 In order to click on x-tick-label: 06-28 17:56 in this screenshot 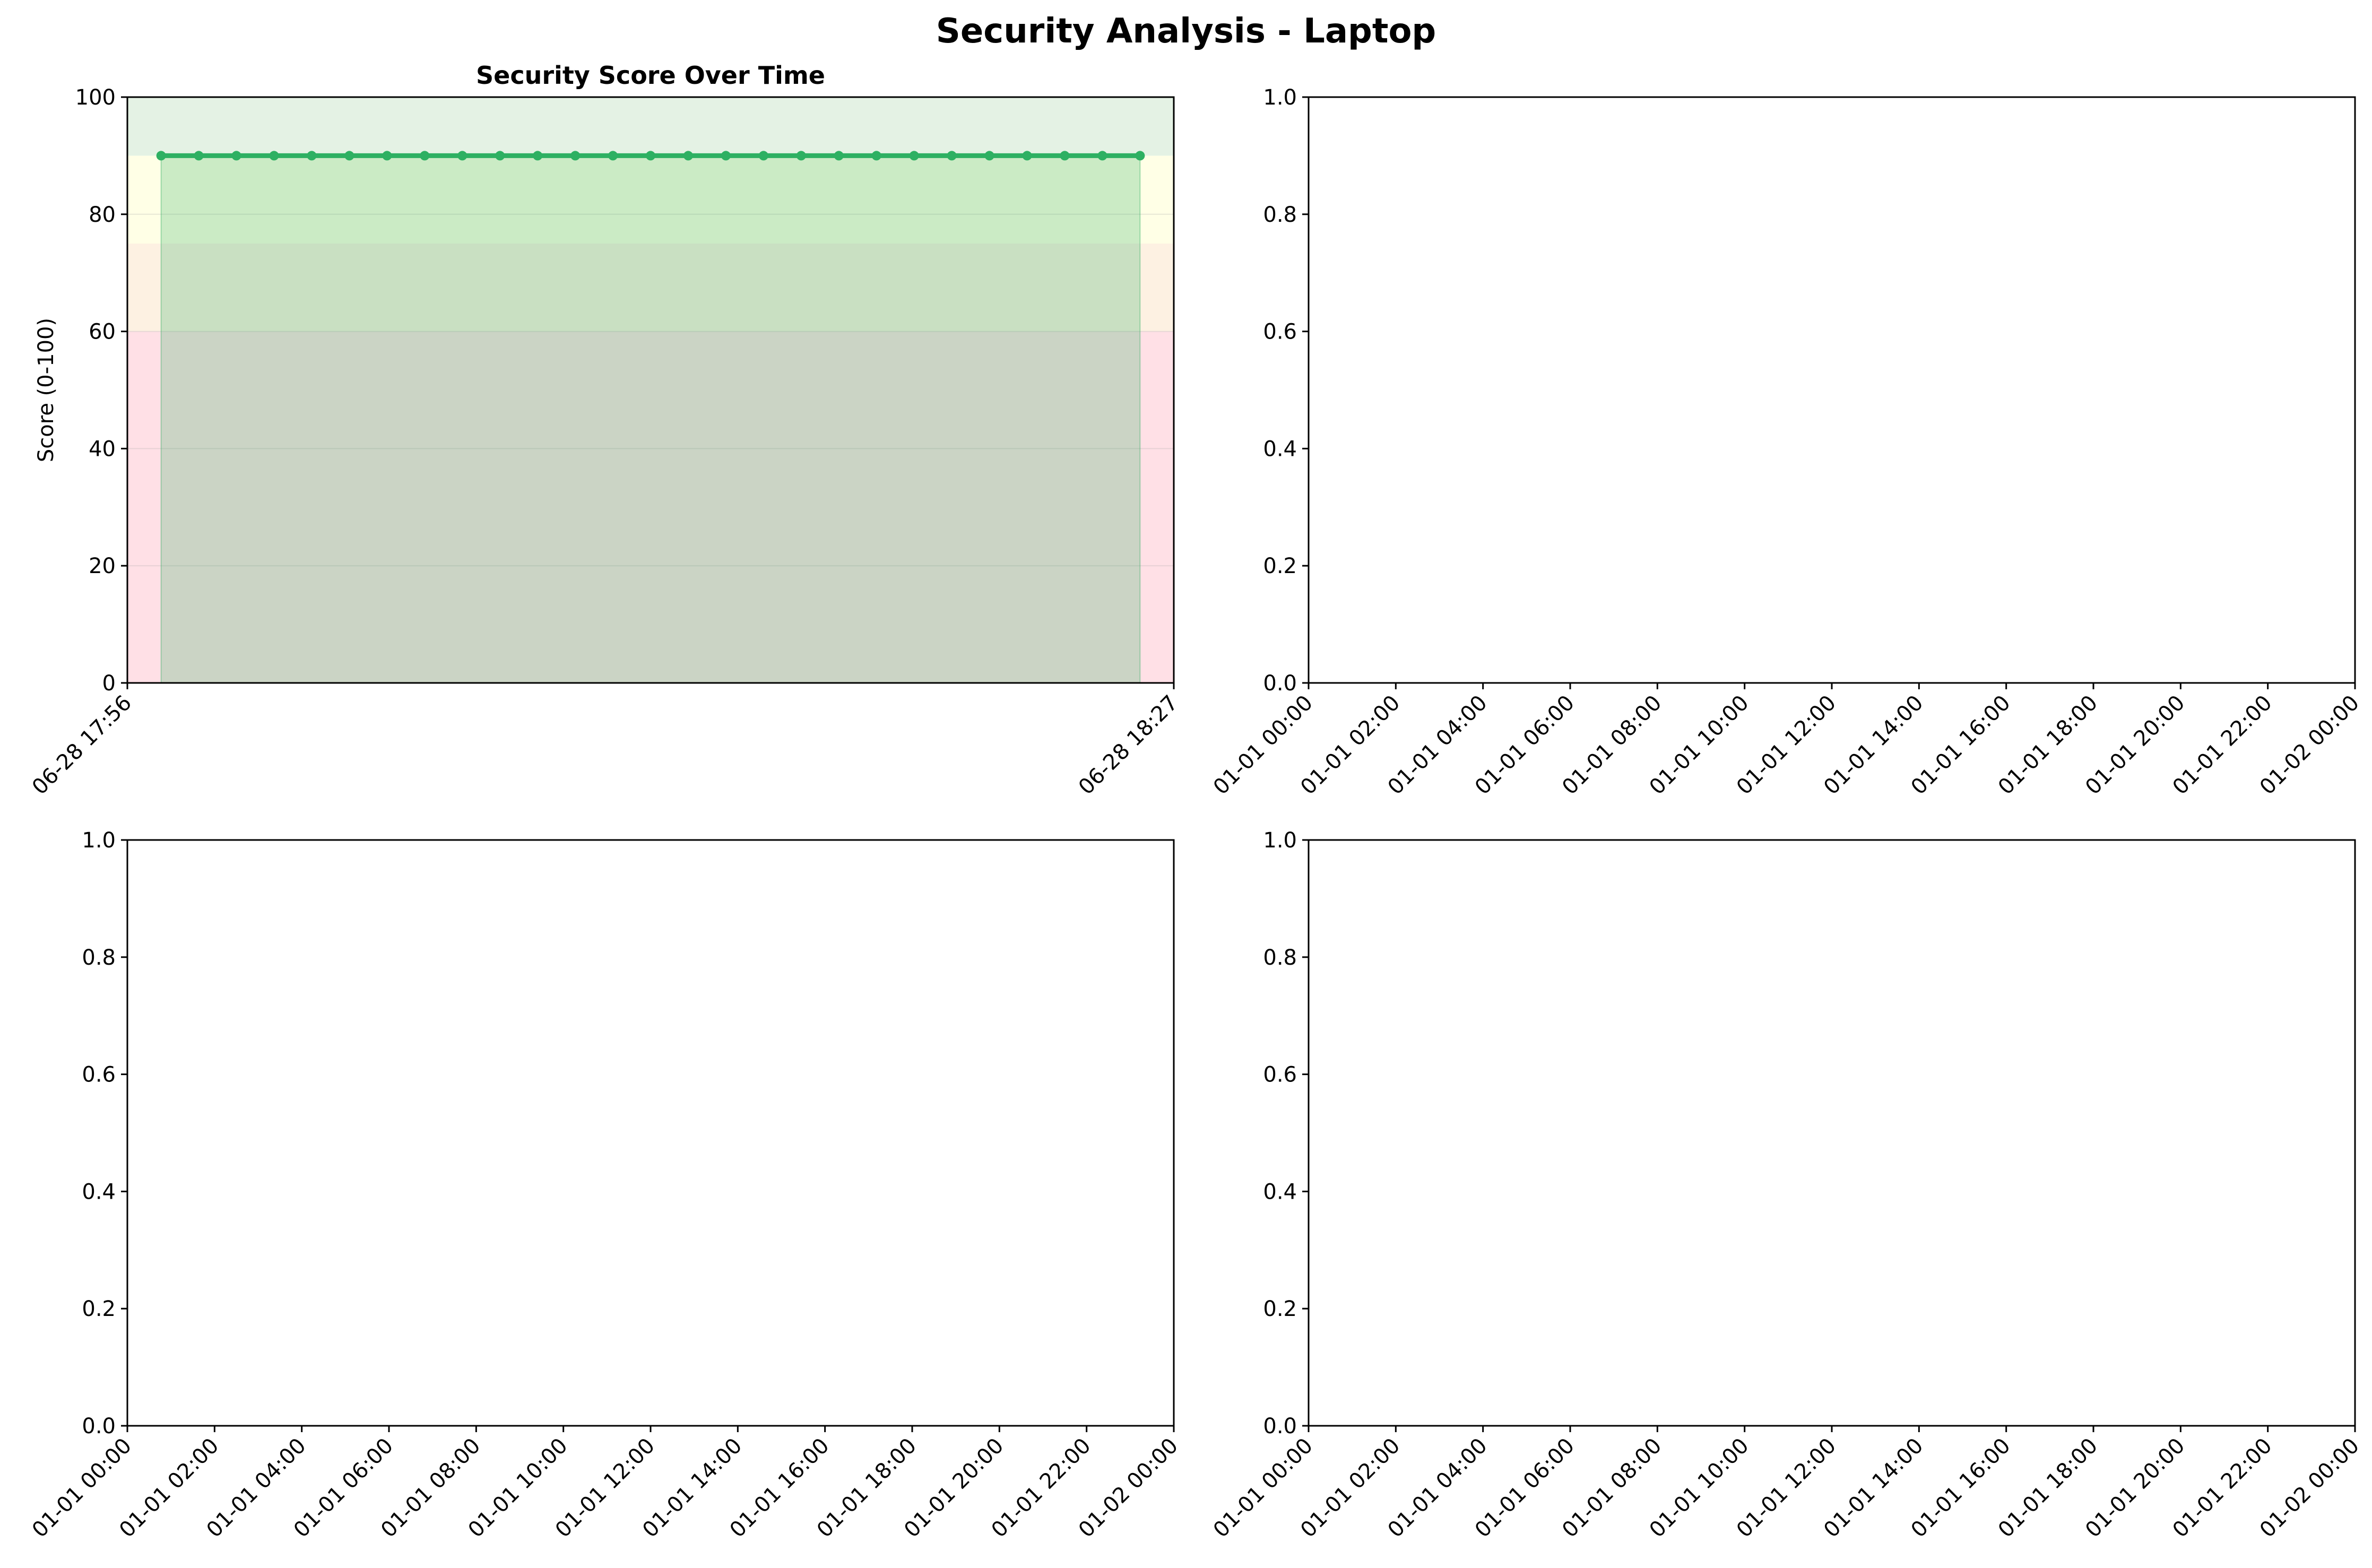, I will do `click(82, 745)`.